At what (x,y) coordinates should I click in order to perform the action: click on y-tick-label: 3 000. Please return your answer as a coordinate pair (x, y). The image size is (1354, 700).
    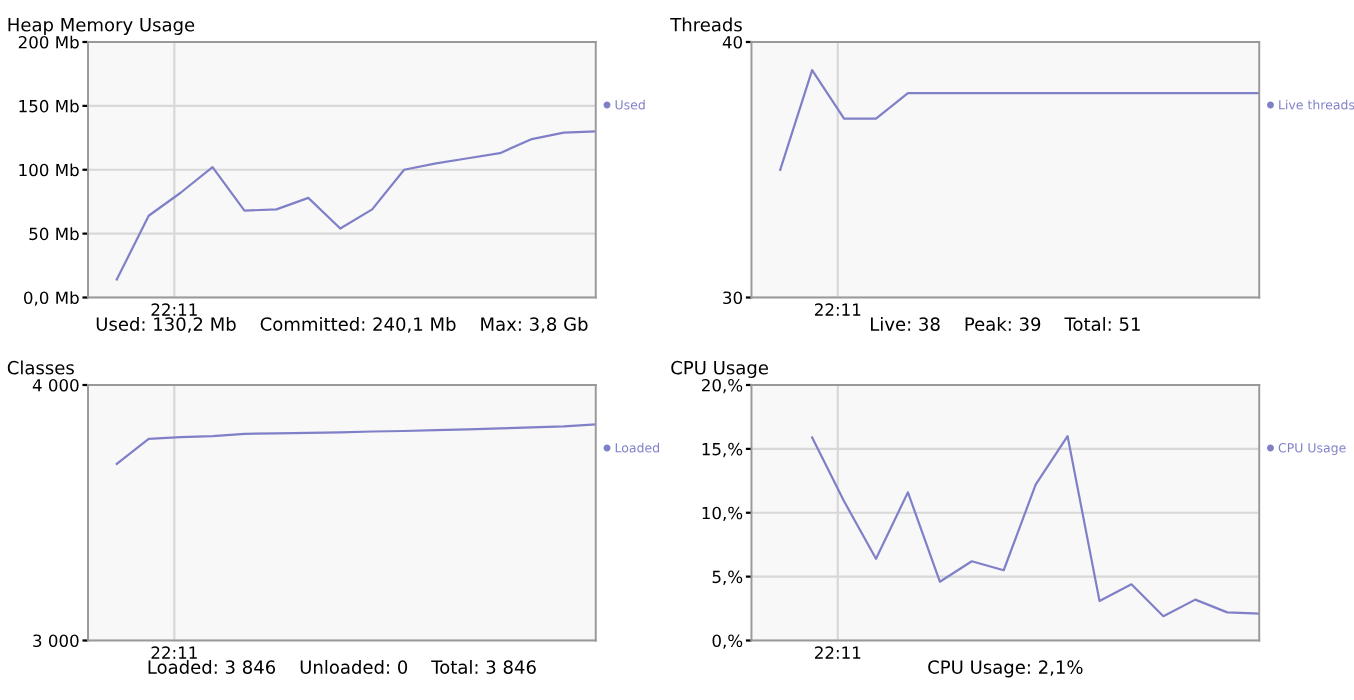
    Looking at the image, I should click on (56, 641).